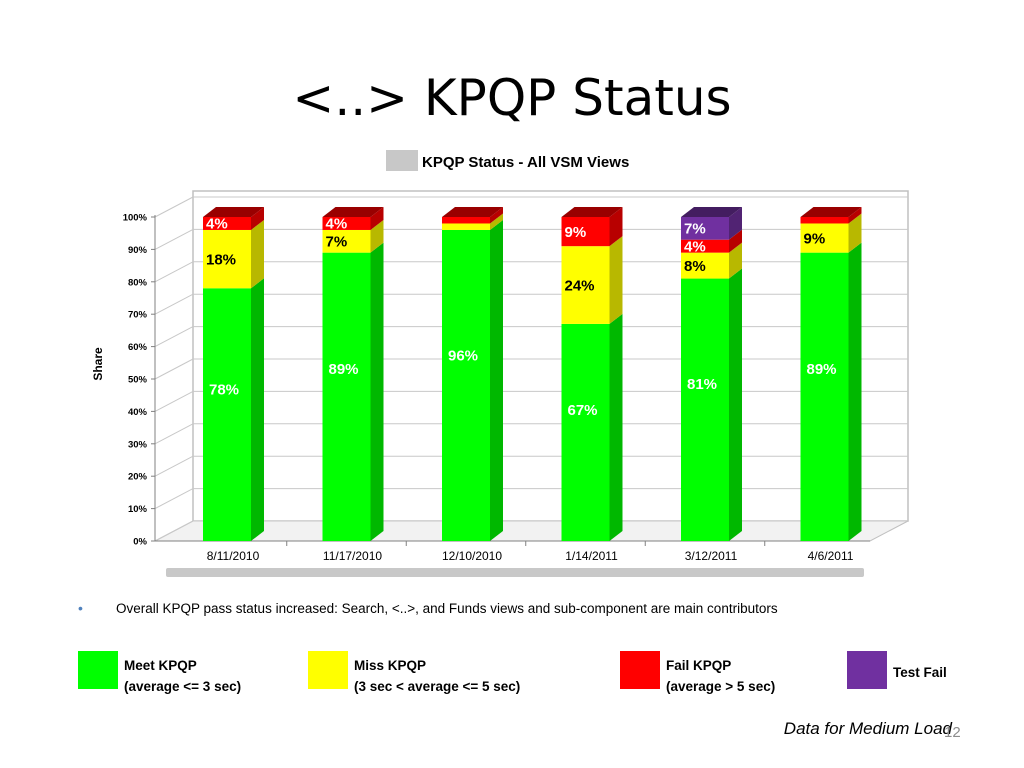 The height and width of the screenshot is (768, 1024). Describe the element at coordinates (472, 556) in the screenshot. I see `x-tick-label: 12/10/2010` at that location.